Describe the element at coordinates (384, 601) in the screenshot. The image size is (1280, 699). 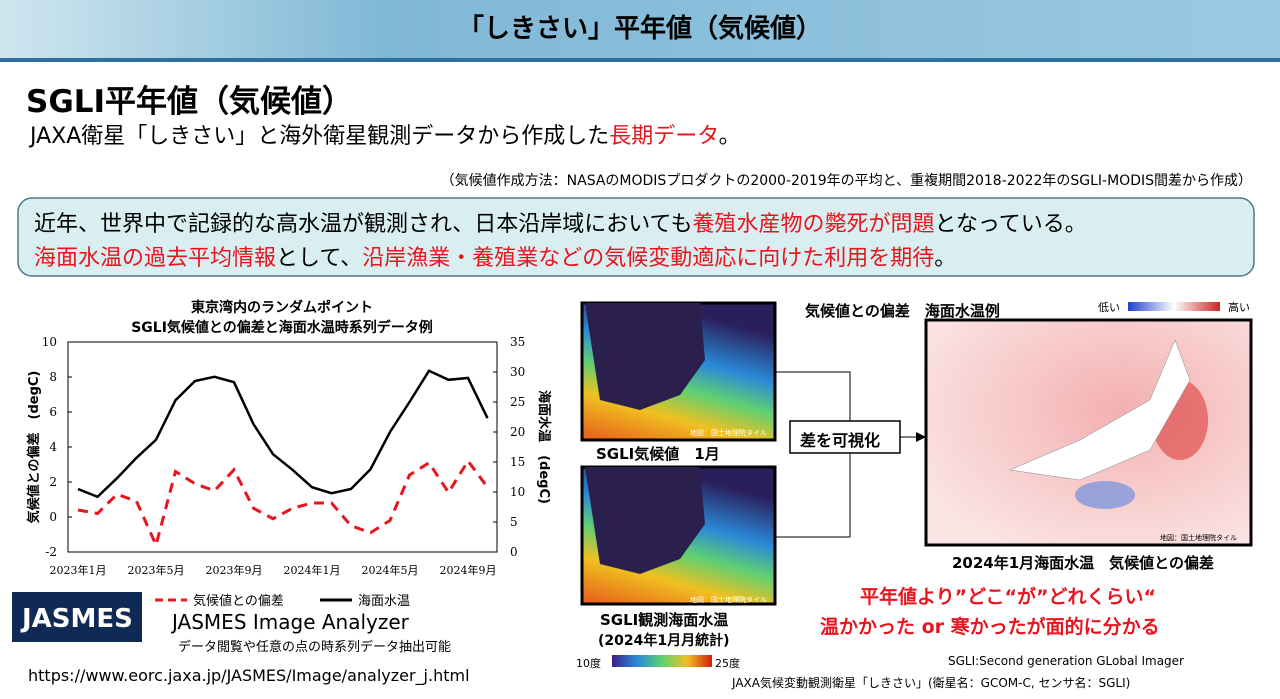
I see `legend-label: 海面水温` at that location.